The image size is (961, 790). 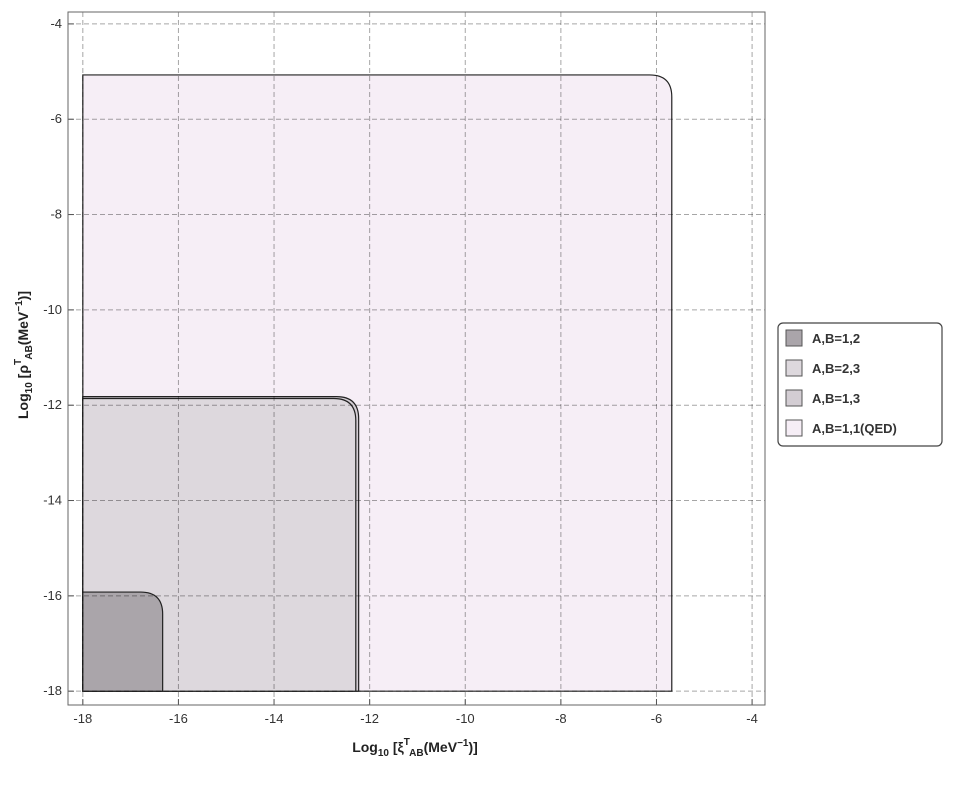 What do you see at coordinates (123, 641) in the screenshot?
I see `region` at bounding box center [123, 641].